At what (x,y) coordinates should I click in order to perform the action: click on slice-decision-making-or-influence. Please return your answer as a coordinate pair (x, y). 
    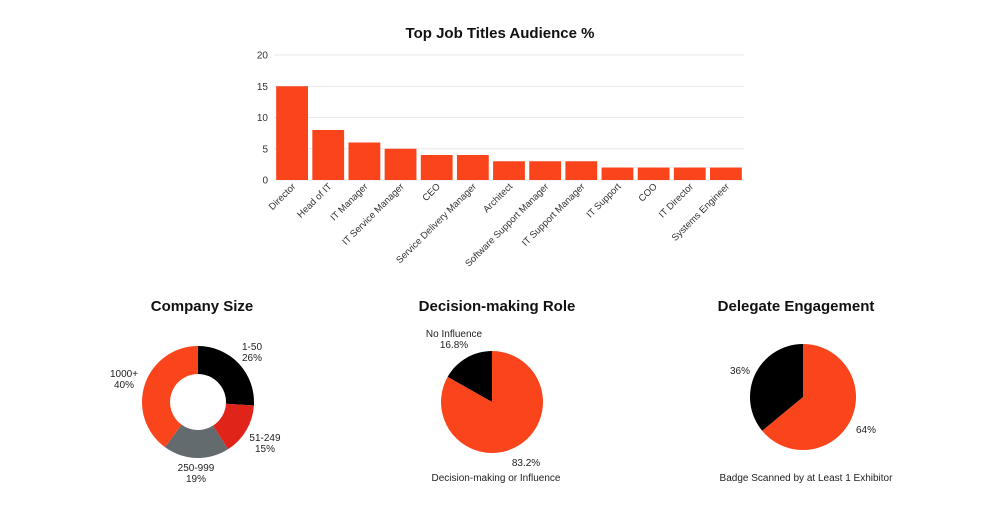
    Looking at the image, I should click on (492, 401).